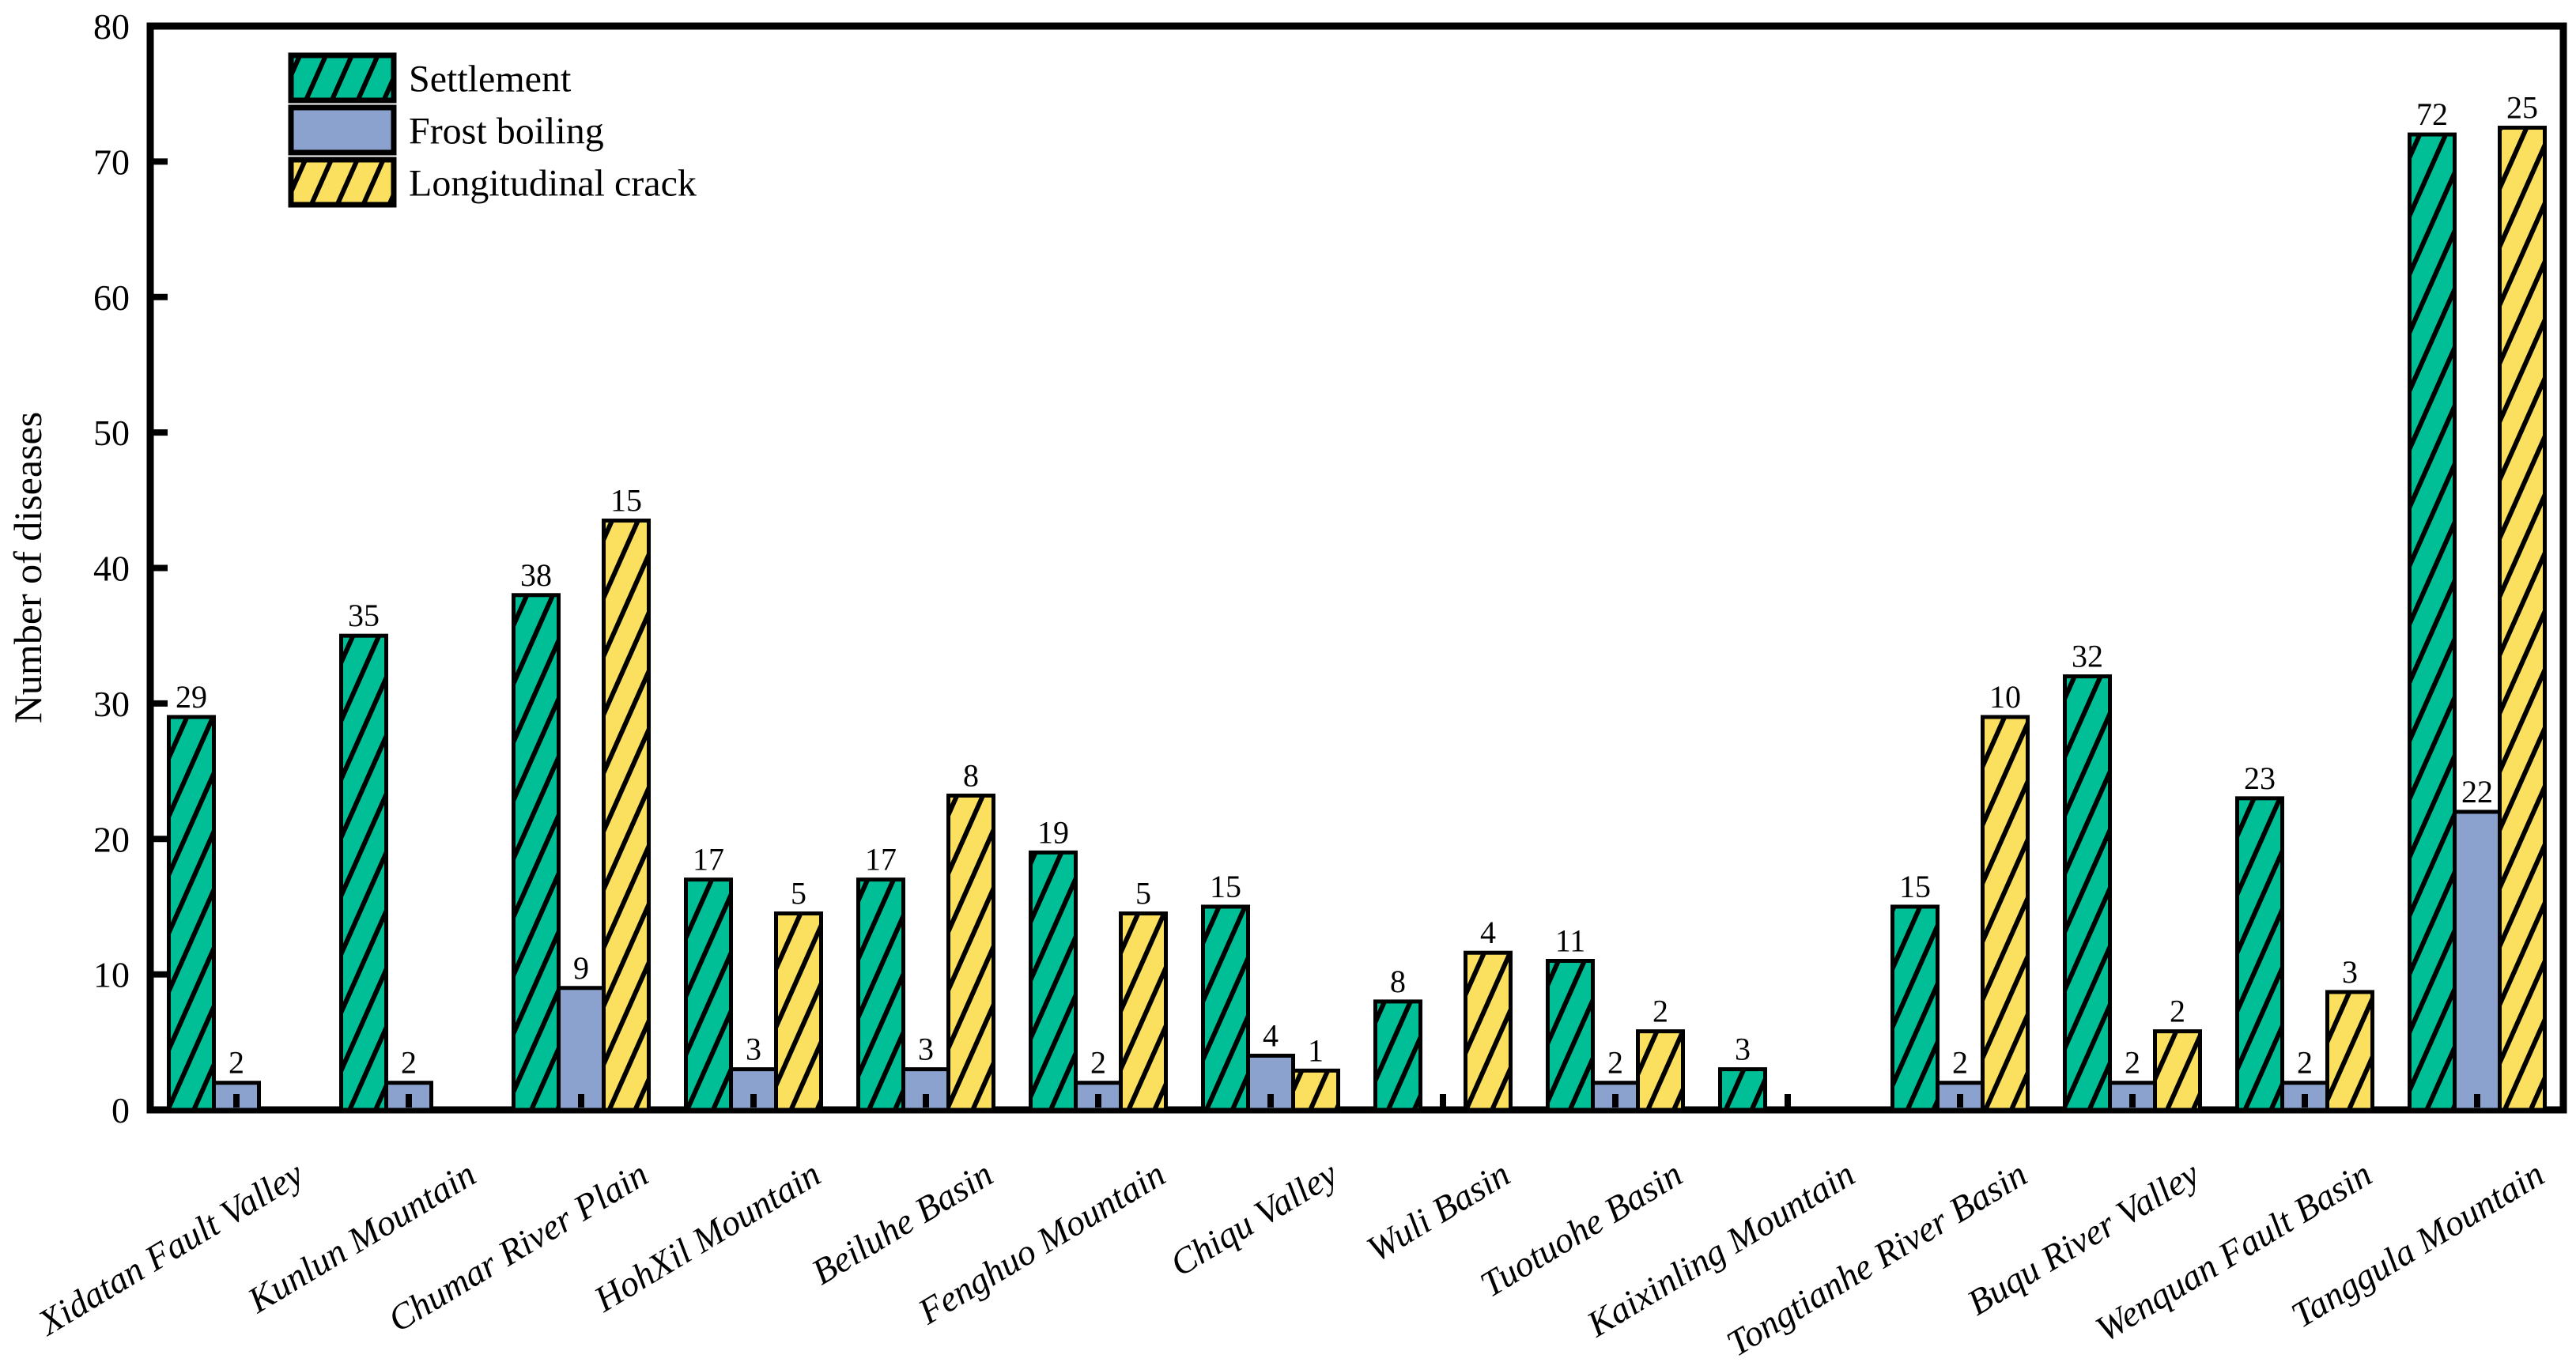  Describe the element at coordinates (506, 132) in the screenshot. I see `legend-label-frost-boiling: Frost boiling` at that location.